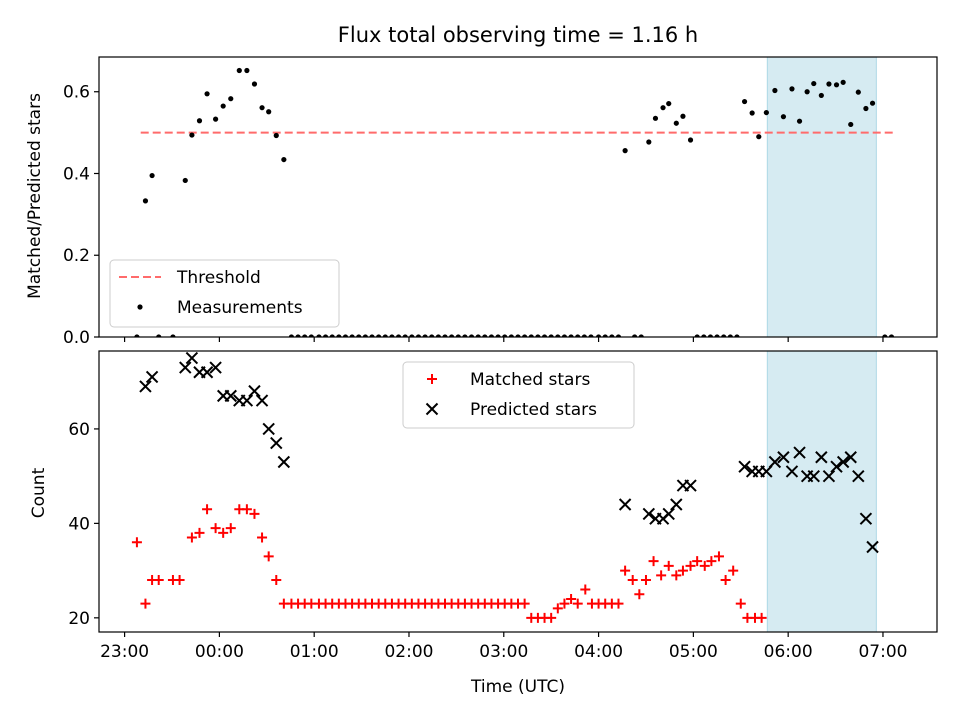 The width and height of the screenshot is (960, 720). Describe the element at coordinates (79, 430) in the screenshot. I see `bottom-y-tick-label: 60` at that location.